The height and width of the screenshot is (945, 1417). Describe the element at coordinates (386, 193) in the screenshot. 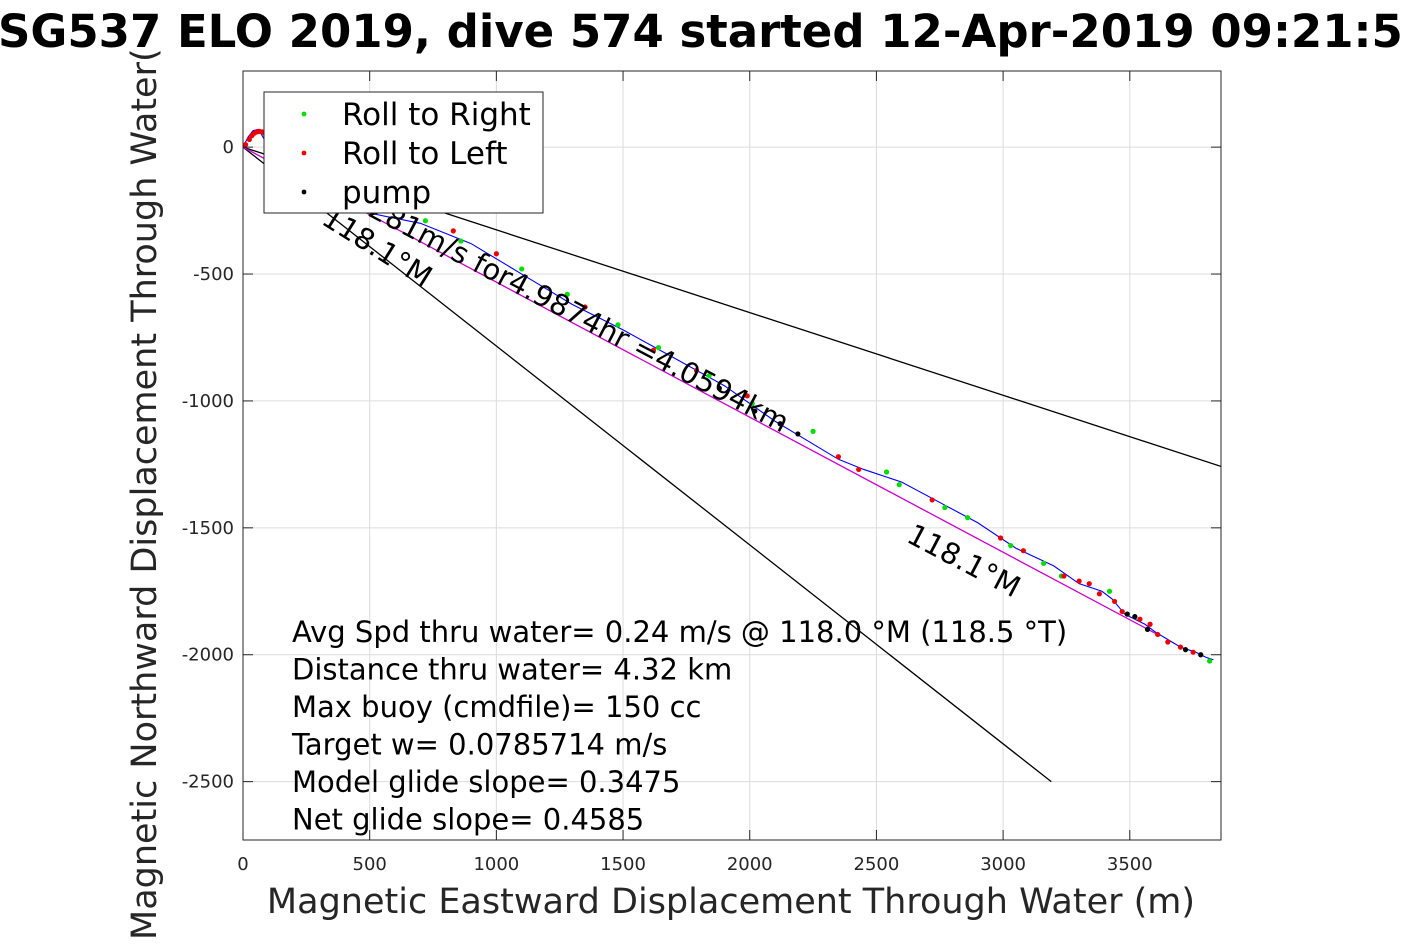

I see `legend-label: pump` at that location.